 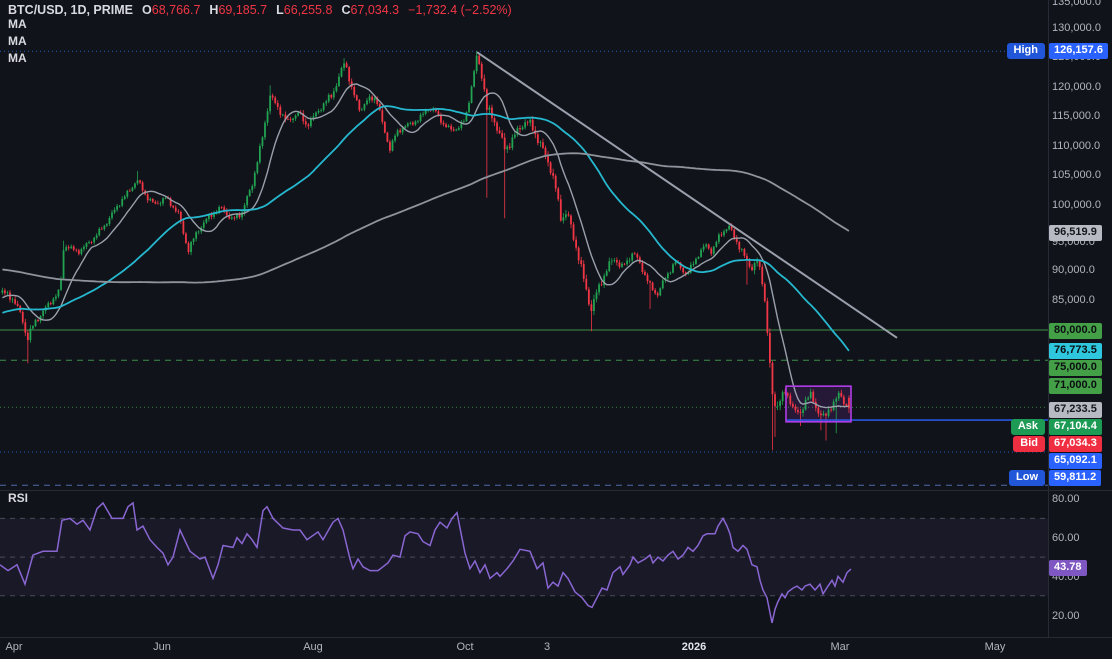 I want to click on price-axis-tick: 20.00, so click(x=1066, y=616).